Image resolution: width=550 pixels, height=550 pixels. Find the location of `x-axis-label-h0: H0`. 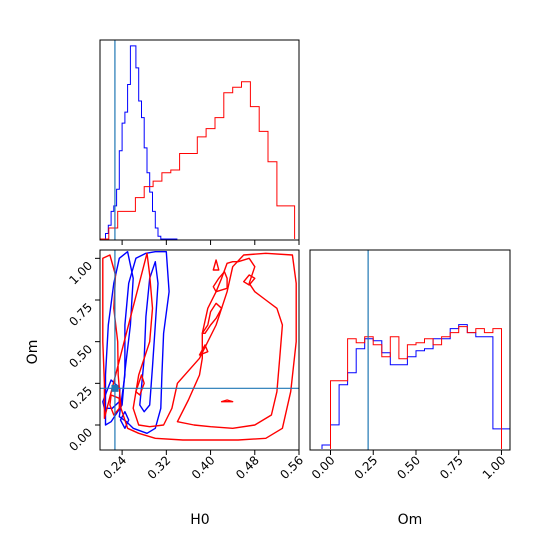

x-axis-label-h0: H0 is located at coordinates (199, 520).